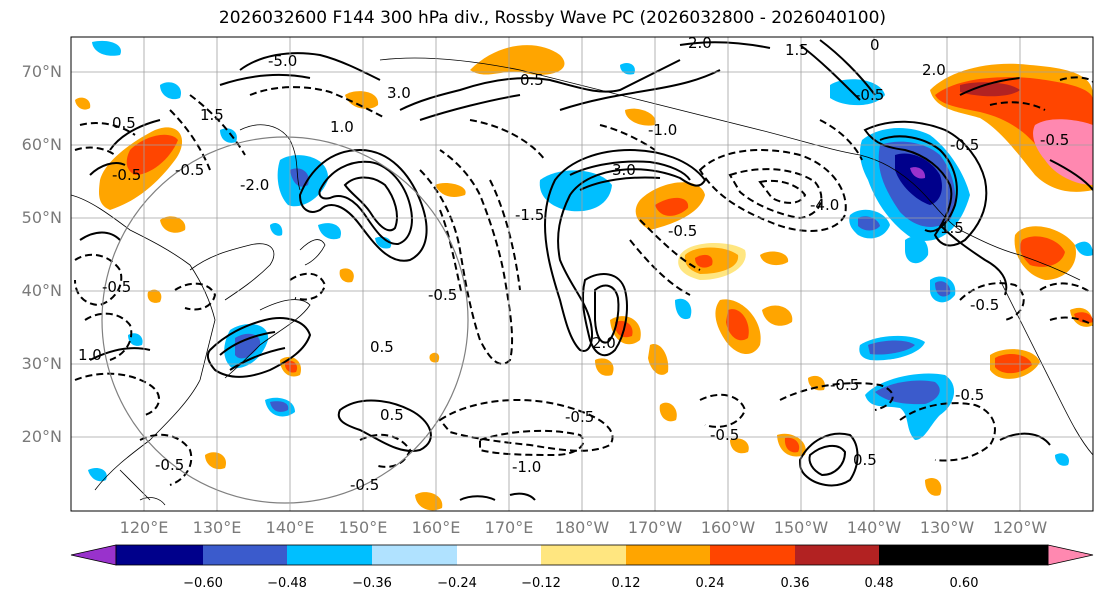 This screenshot has height=604, width=1105. I want to click on lon-label: 120°W, so click(1020, 527).